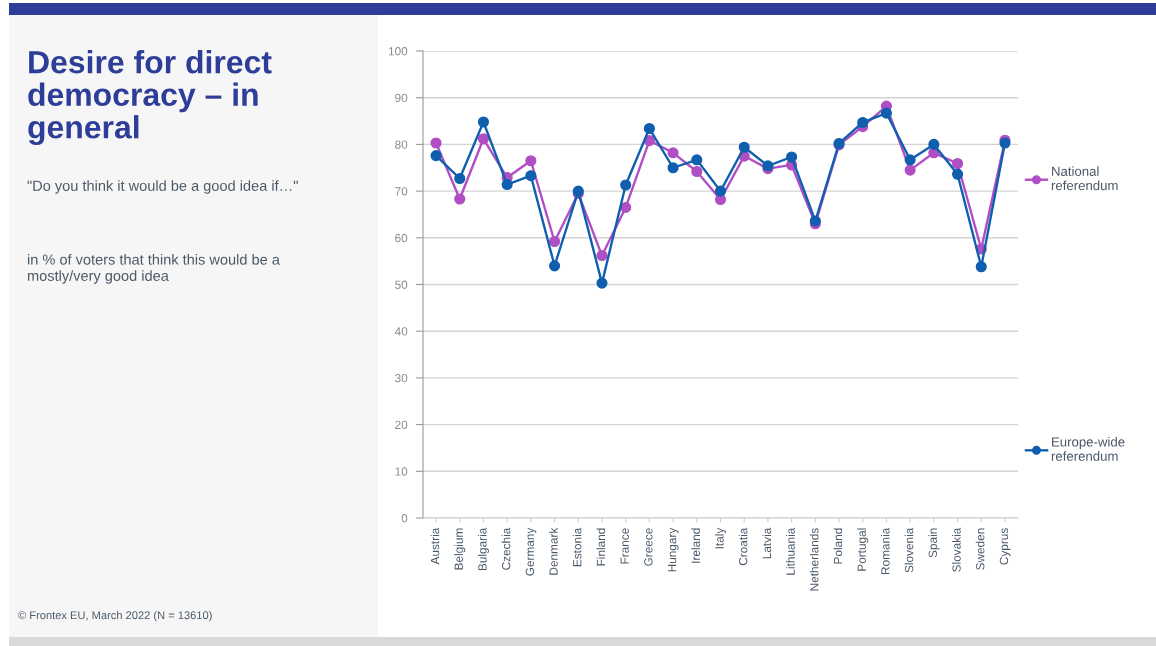 The width and height of the screenshot is (1156, 646). What do you see at coordinates (401, 238) in the screenshot?
I see `y-tick-label: 60` at bounding box center [401, 238].